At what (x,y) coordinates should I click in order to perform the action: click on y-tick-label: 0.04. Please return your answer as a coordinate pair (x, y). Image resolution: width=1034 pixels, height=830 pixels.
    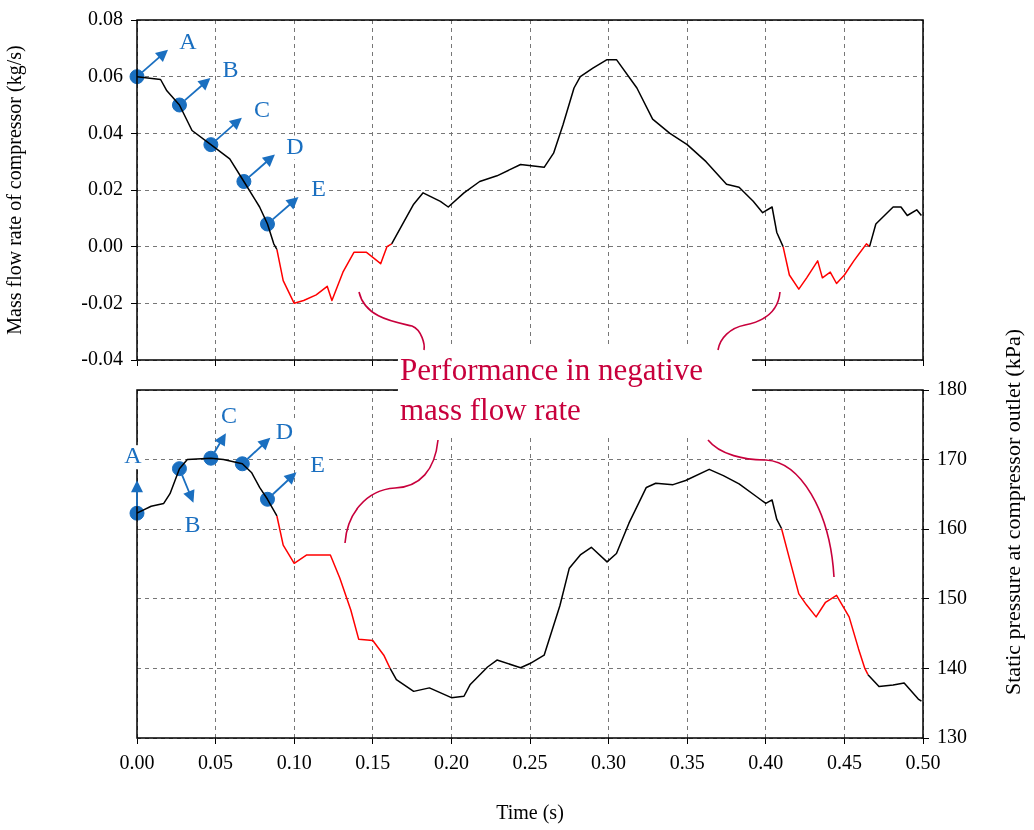
    Looking at the image, I should click on (105, 131).